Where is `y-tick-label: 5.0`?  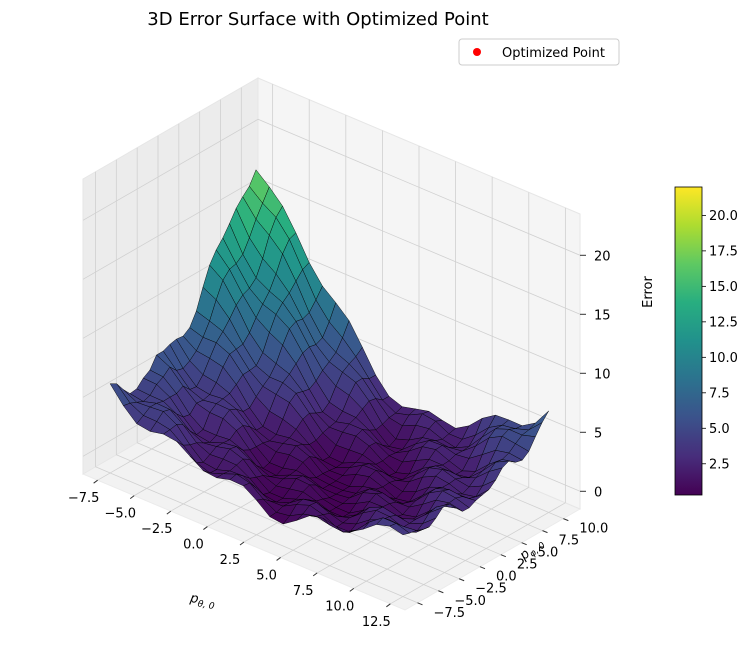
y-tick-label: 5.0 is located at coordinates (548, 553).